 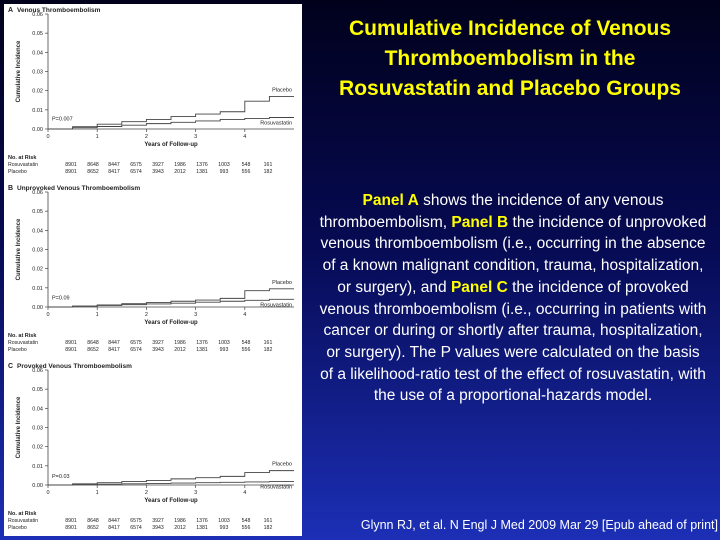 What do you see at coordinates (479, 287) in the screenshot?
I see `description-emphasis: Panel C` at bounding box center [479, 287].